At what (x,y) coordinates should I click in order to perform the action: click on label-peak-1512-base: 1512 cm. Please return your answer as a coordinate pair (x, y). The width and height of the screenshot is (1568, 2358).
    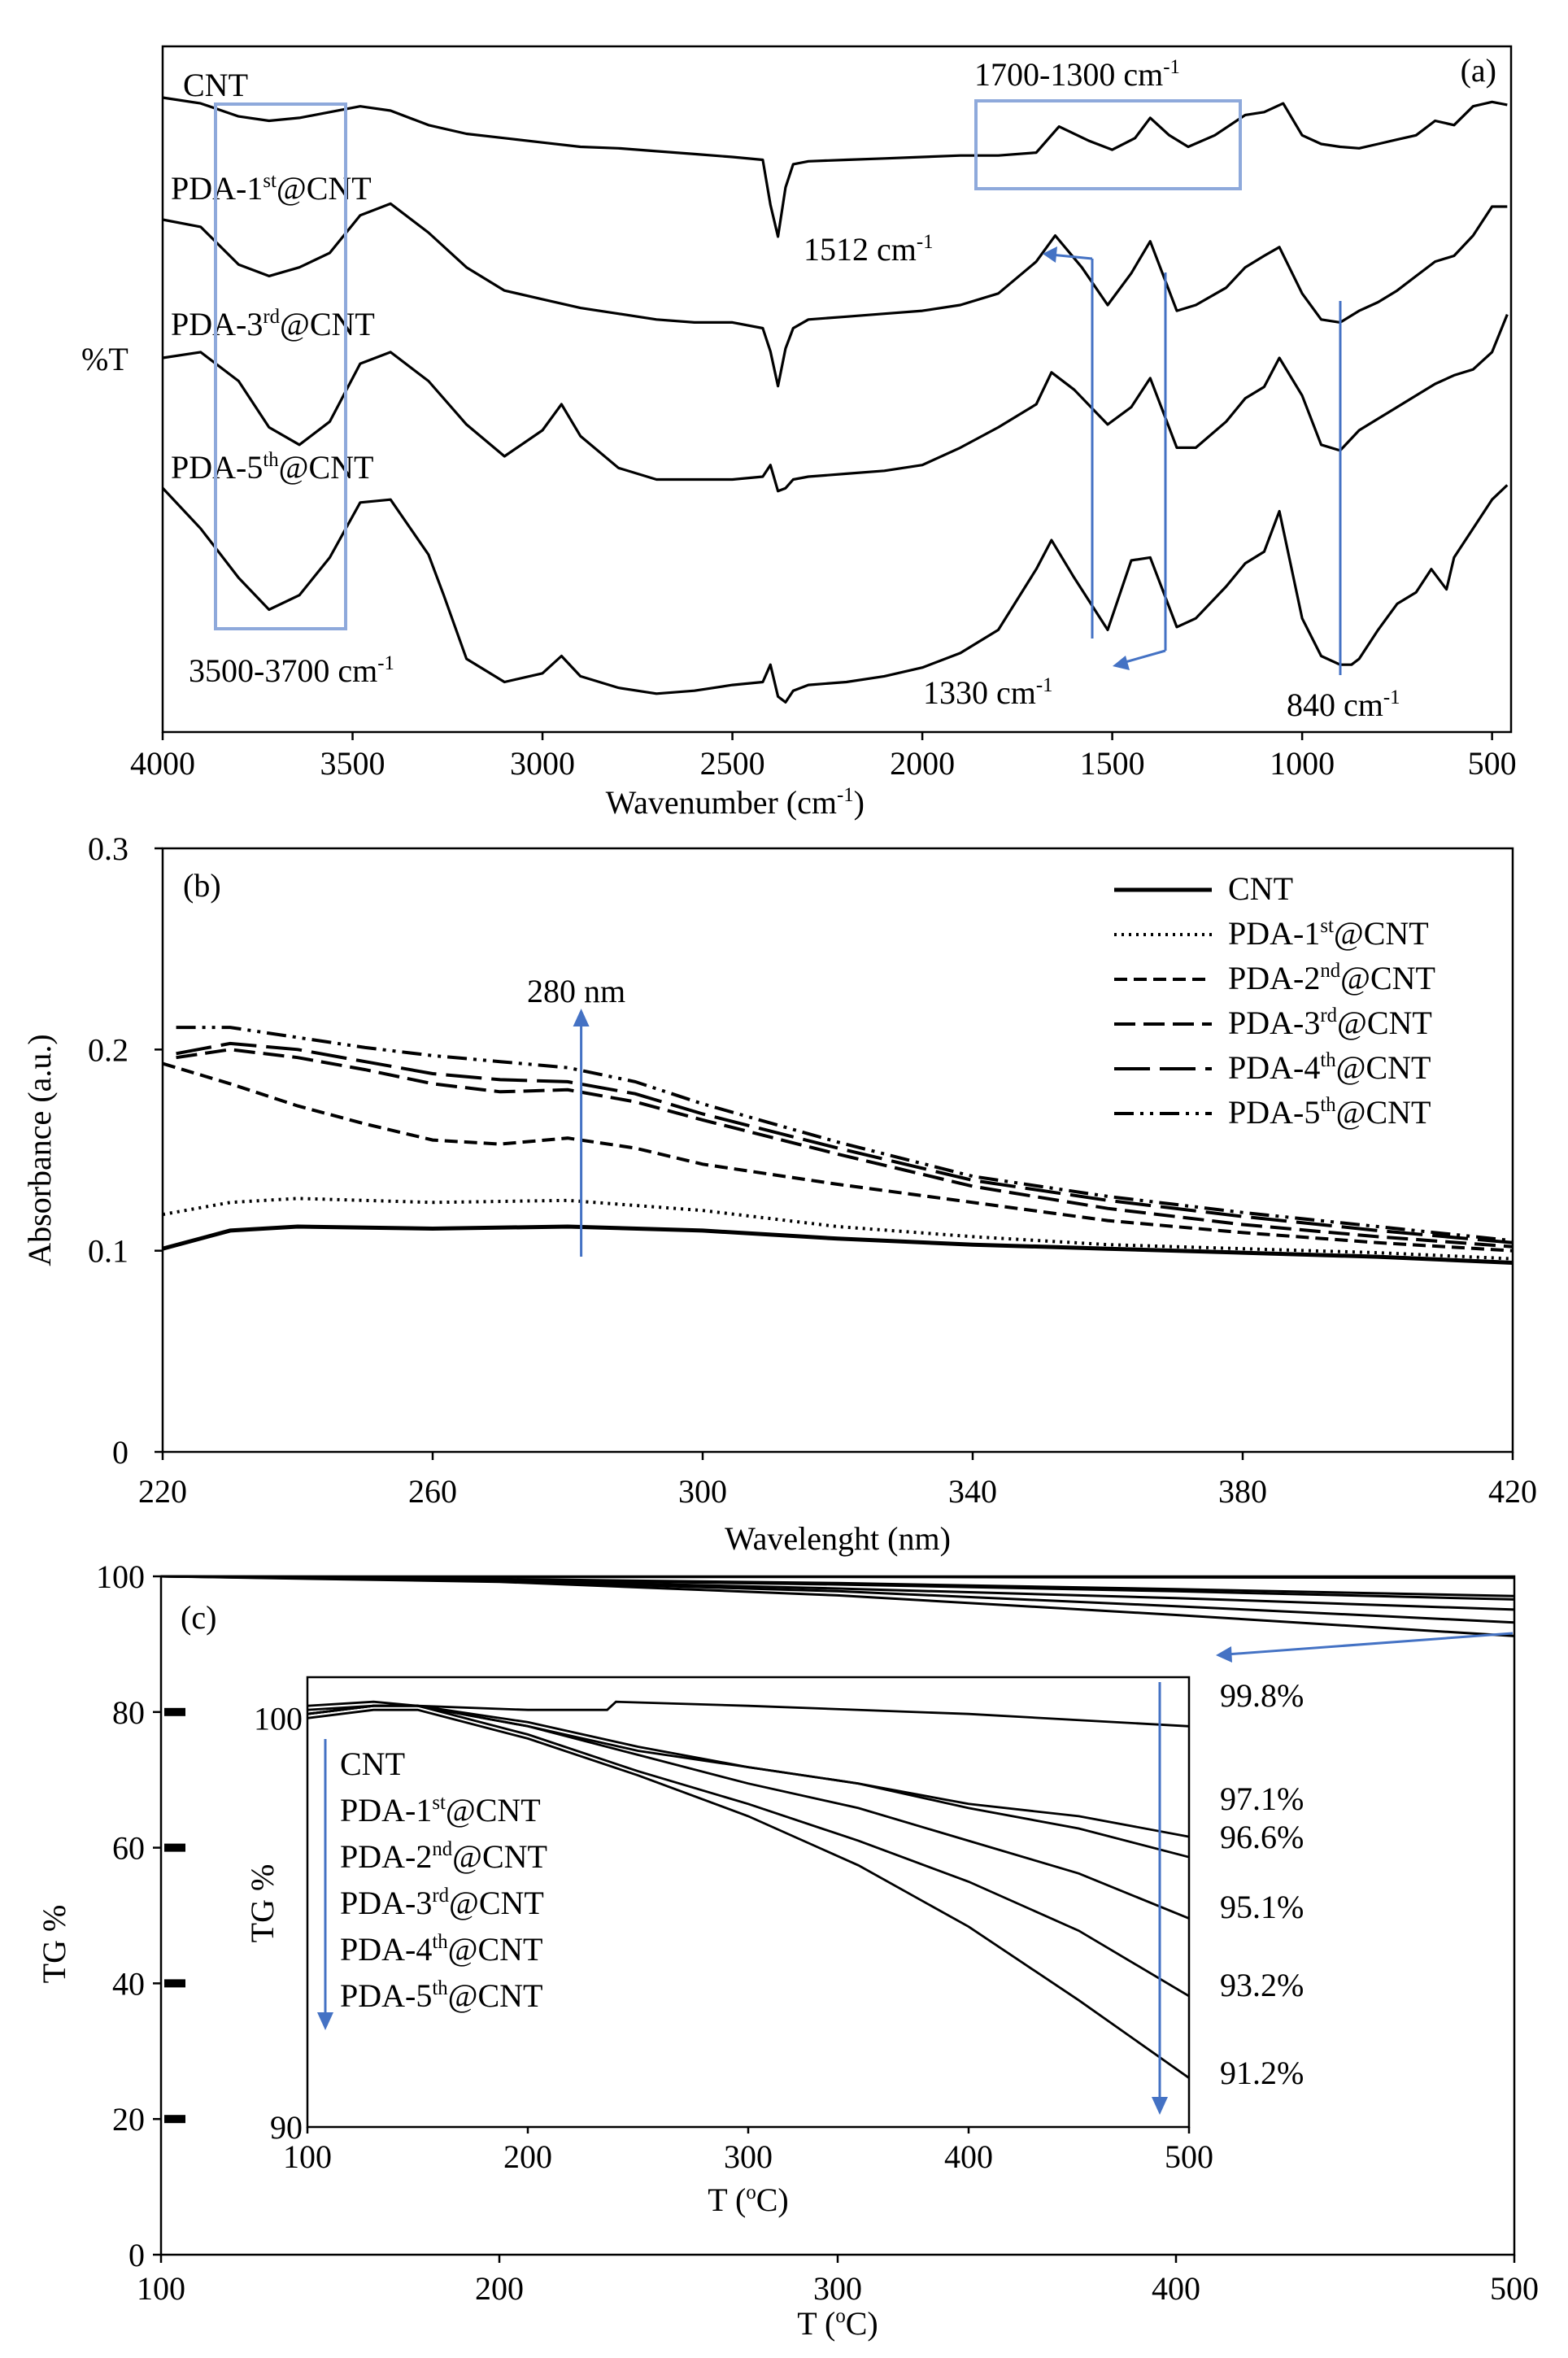
    Looking at the image, I should click on (860, 249).